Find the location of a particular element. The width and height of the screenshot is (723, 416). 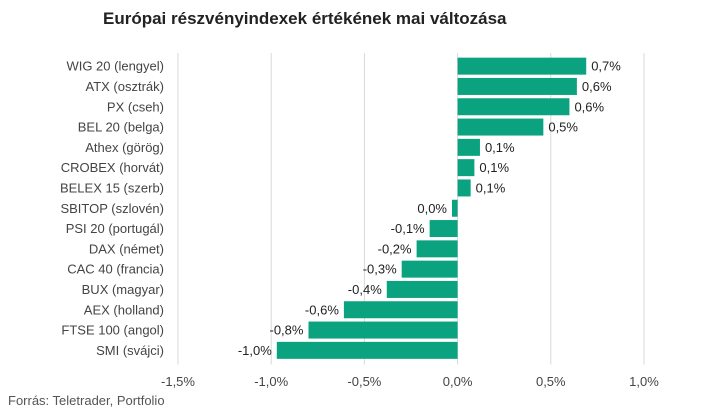

x-tick-label: 0,0% is located at coordinates (458, 381).